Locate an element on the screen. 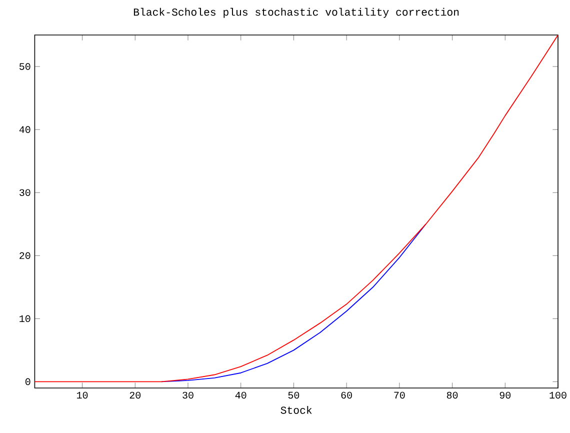 This screenshot has height=433, width=570. x-tick-label: 30 is located at coordinates (188, 395).